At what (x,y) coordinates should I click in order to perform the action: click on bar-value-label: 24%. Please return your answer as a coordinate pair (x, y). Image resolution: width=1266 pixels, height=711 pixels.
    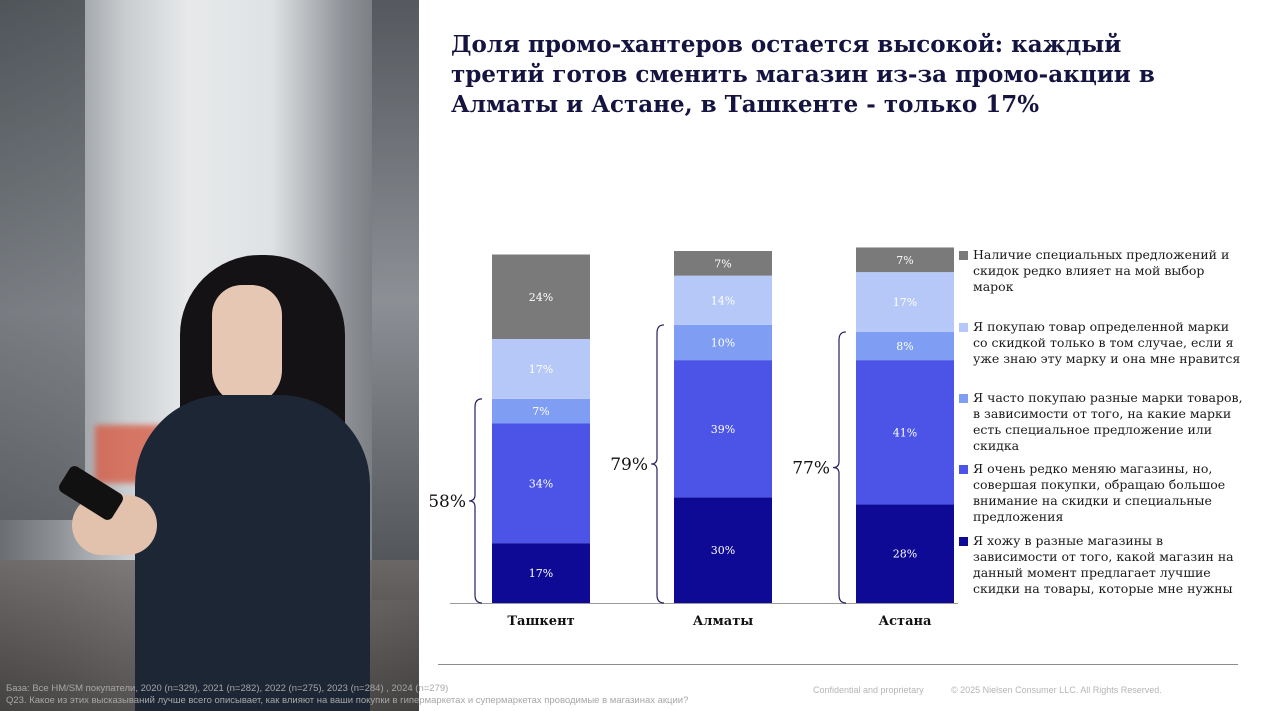
    Looking at the image, I should click on (541, 297).